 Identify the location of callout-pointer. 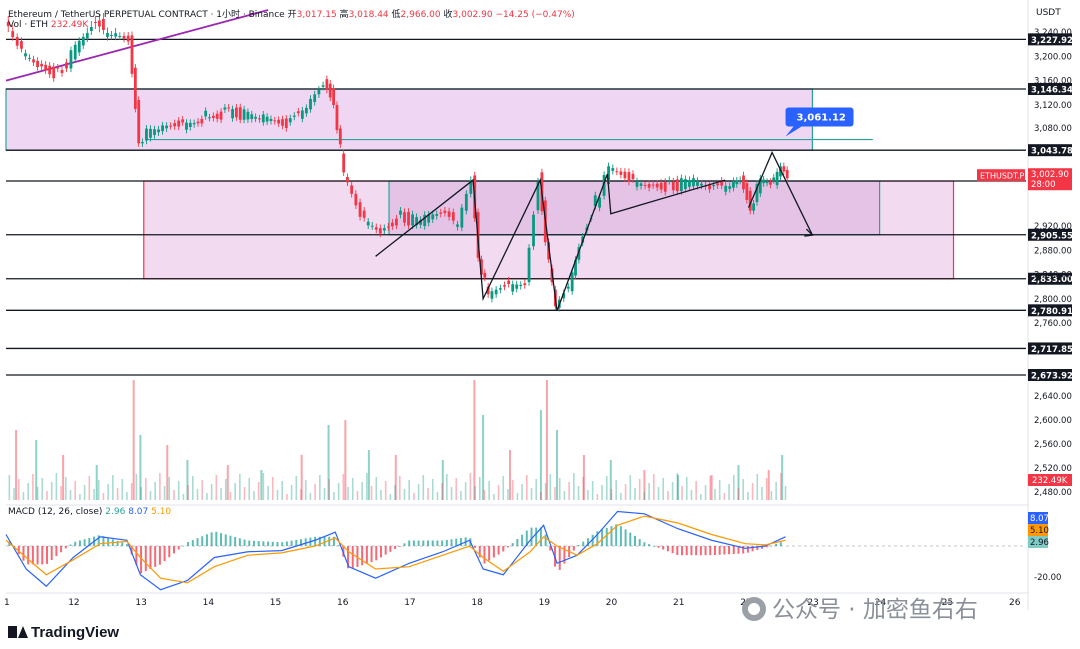
(793, 131).